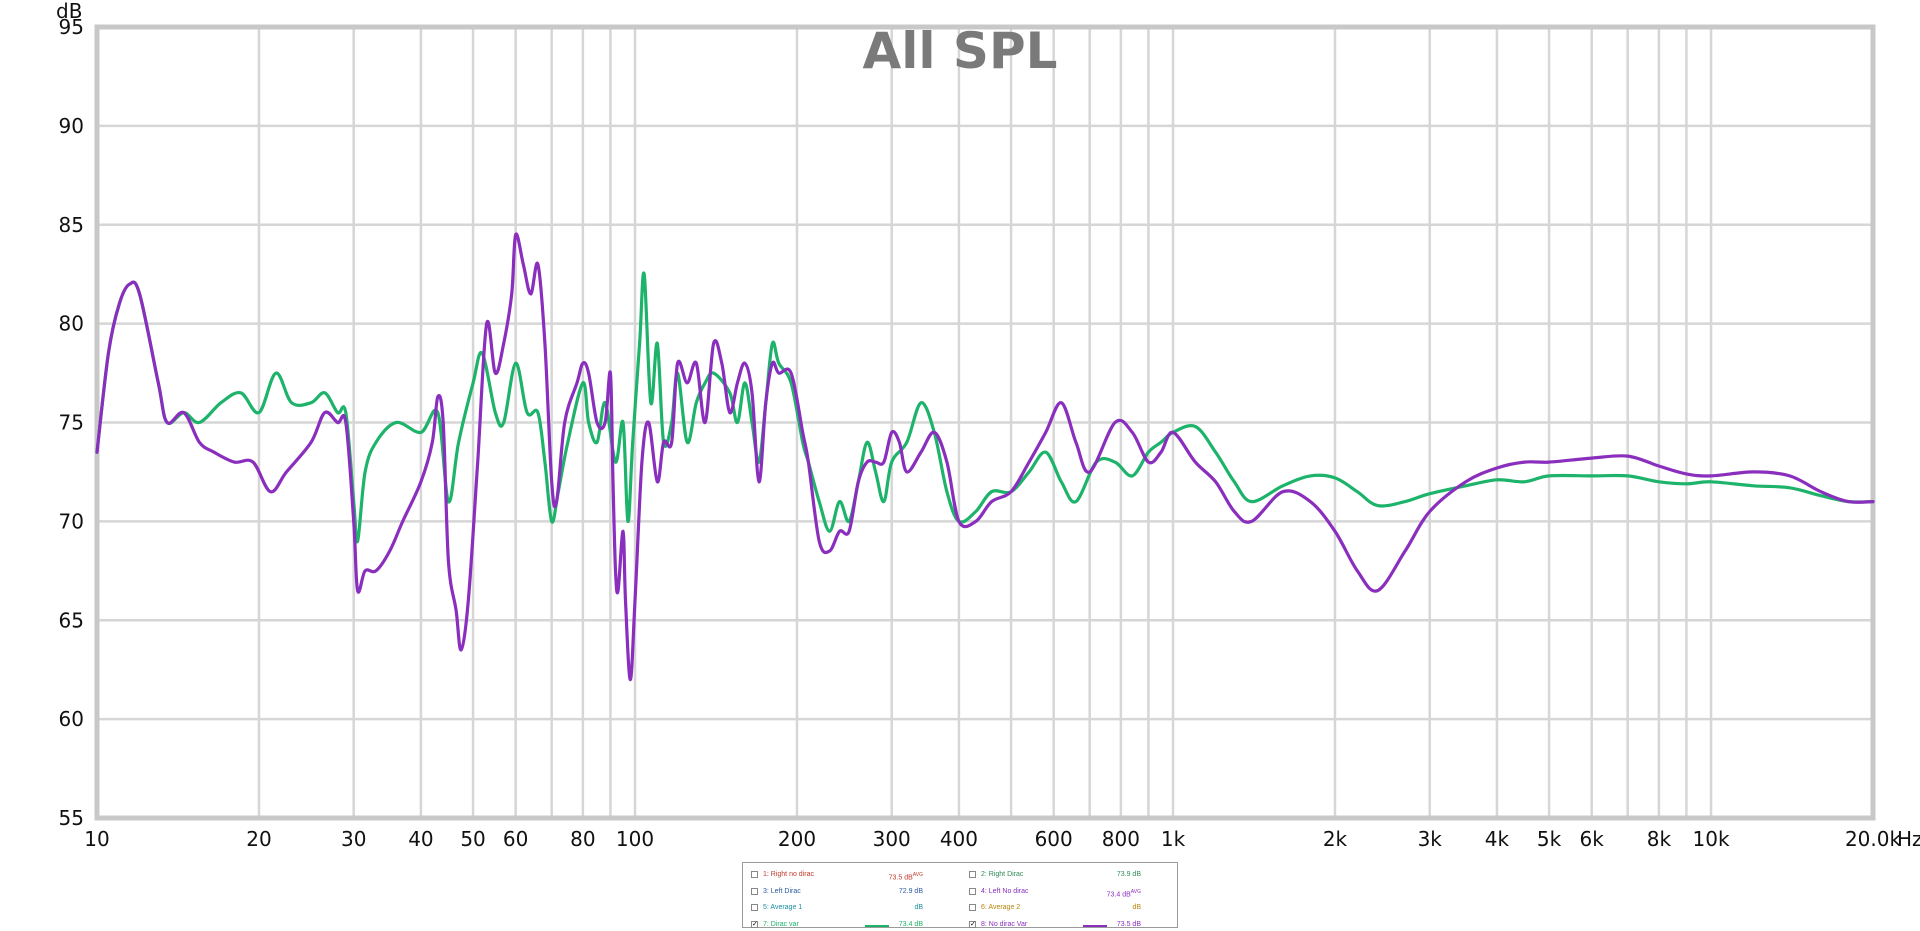 The width and height of the screenshot is (1920, 931). Describe the element at coordinates (635, 839) in the screenshot. I see `x-tick-label: 100` at that location.